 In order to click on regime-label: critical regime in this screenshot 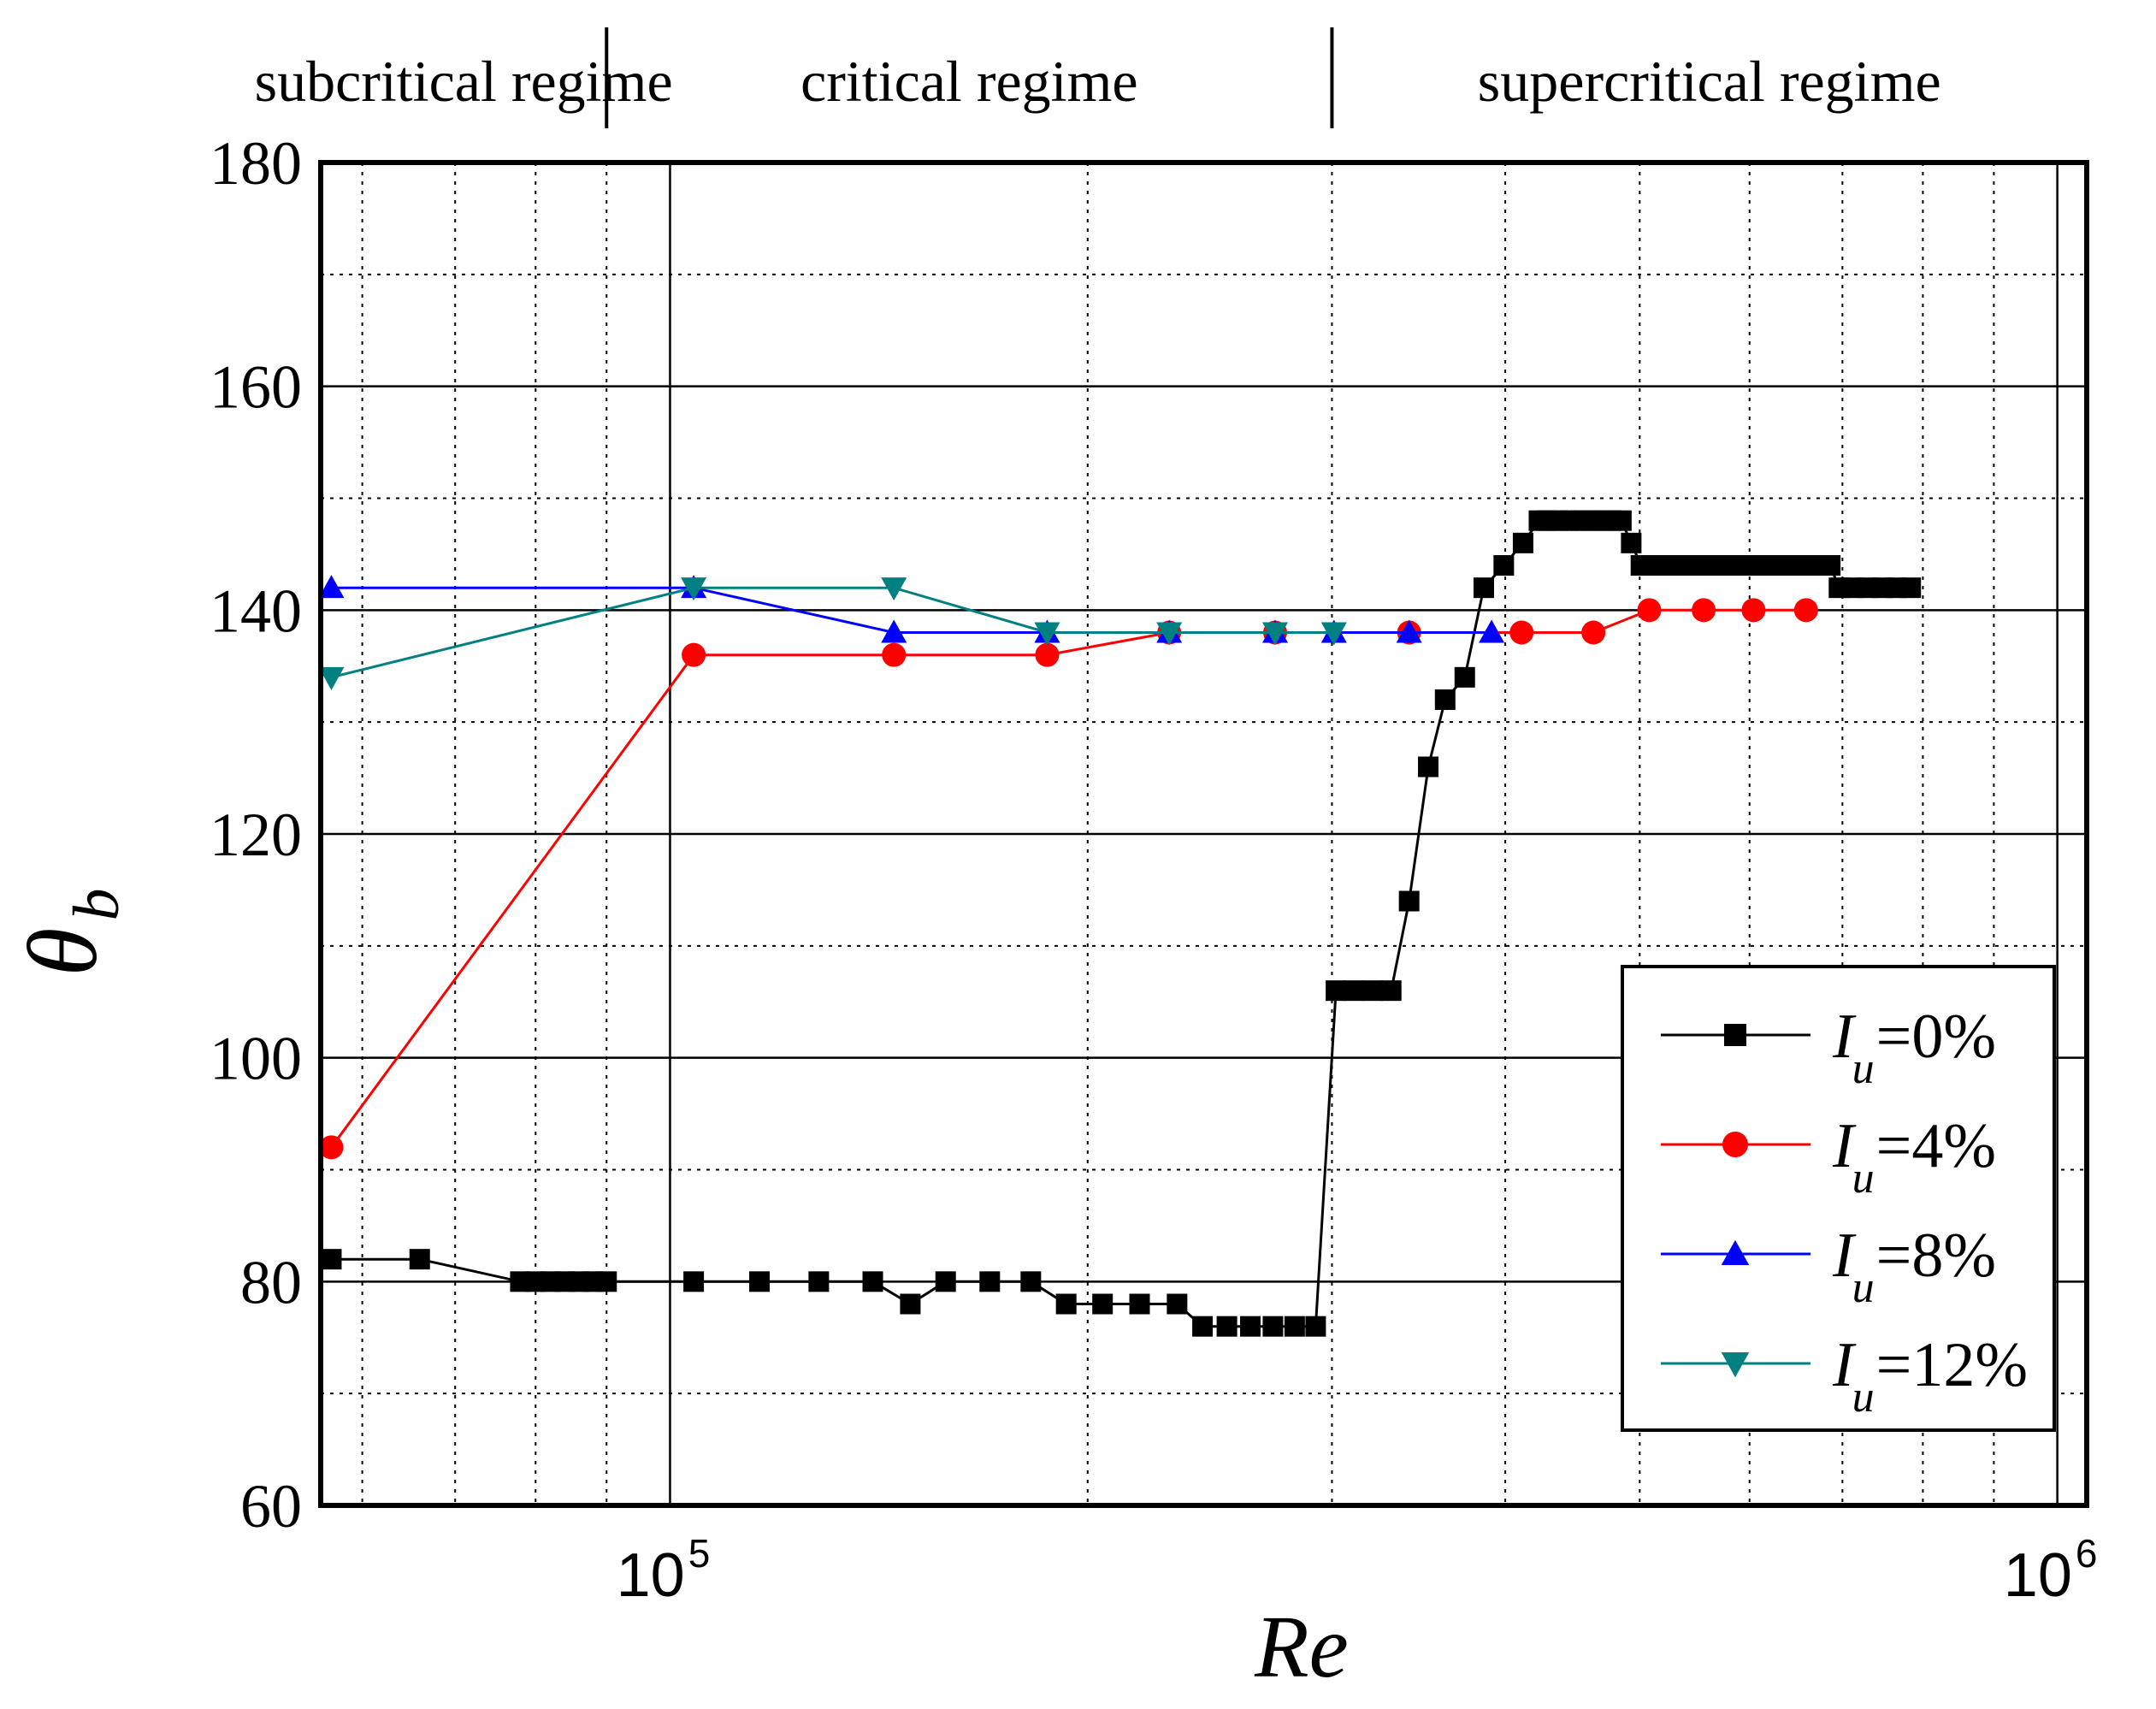, I will do `click(969, 81)`.